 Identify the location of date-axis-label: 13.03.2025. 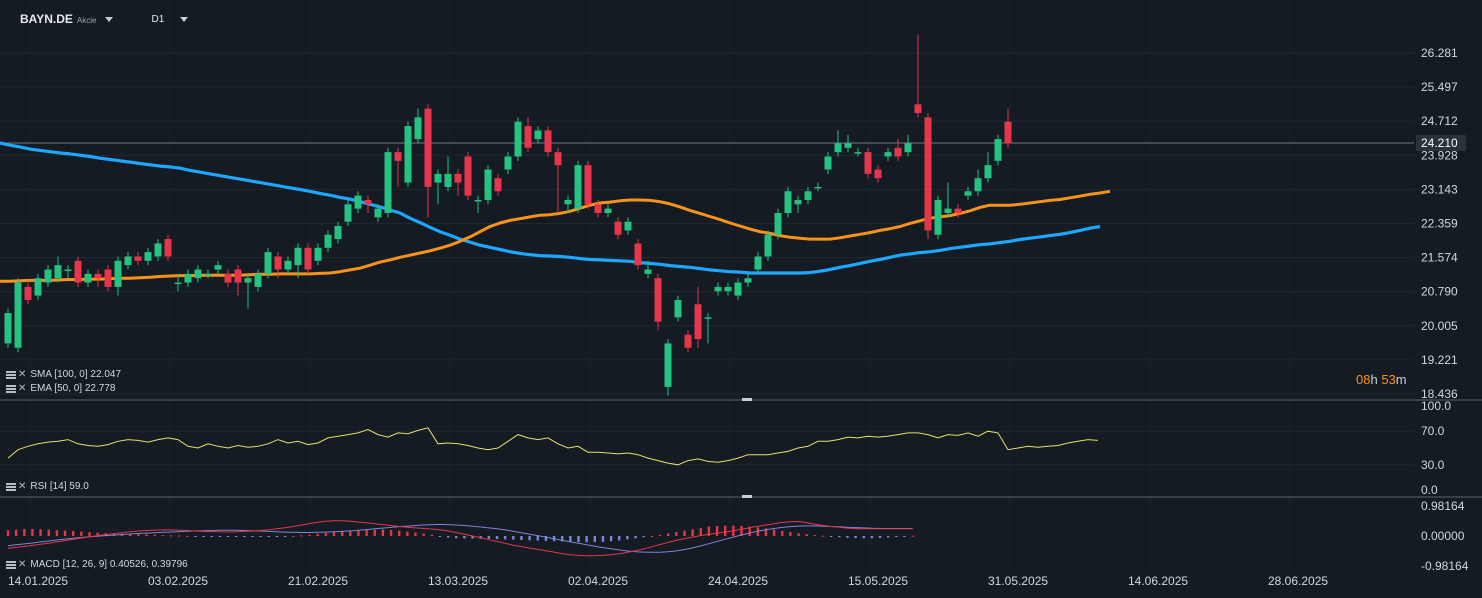
(458, 581).